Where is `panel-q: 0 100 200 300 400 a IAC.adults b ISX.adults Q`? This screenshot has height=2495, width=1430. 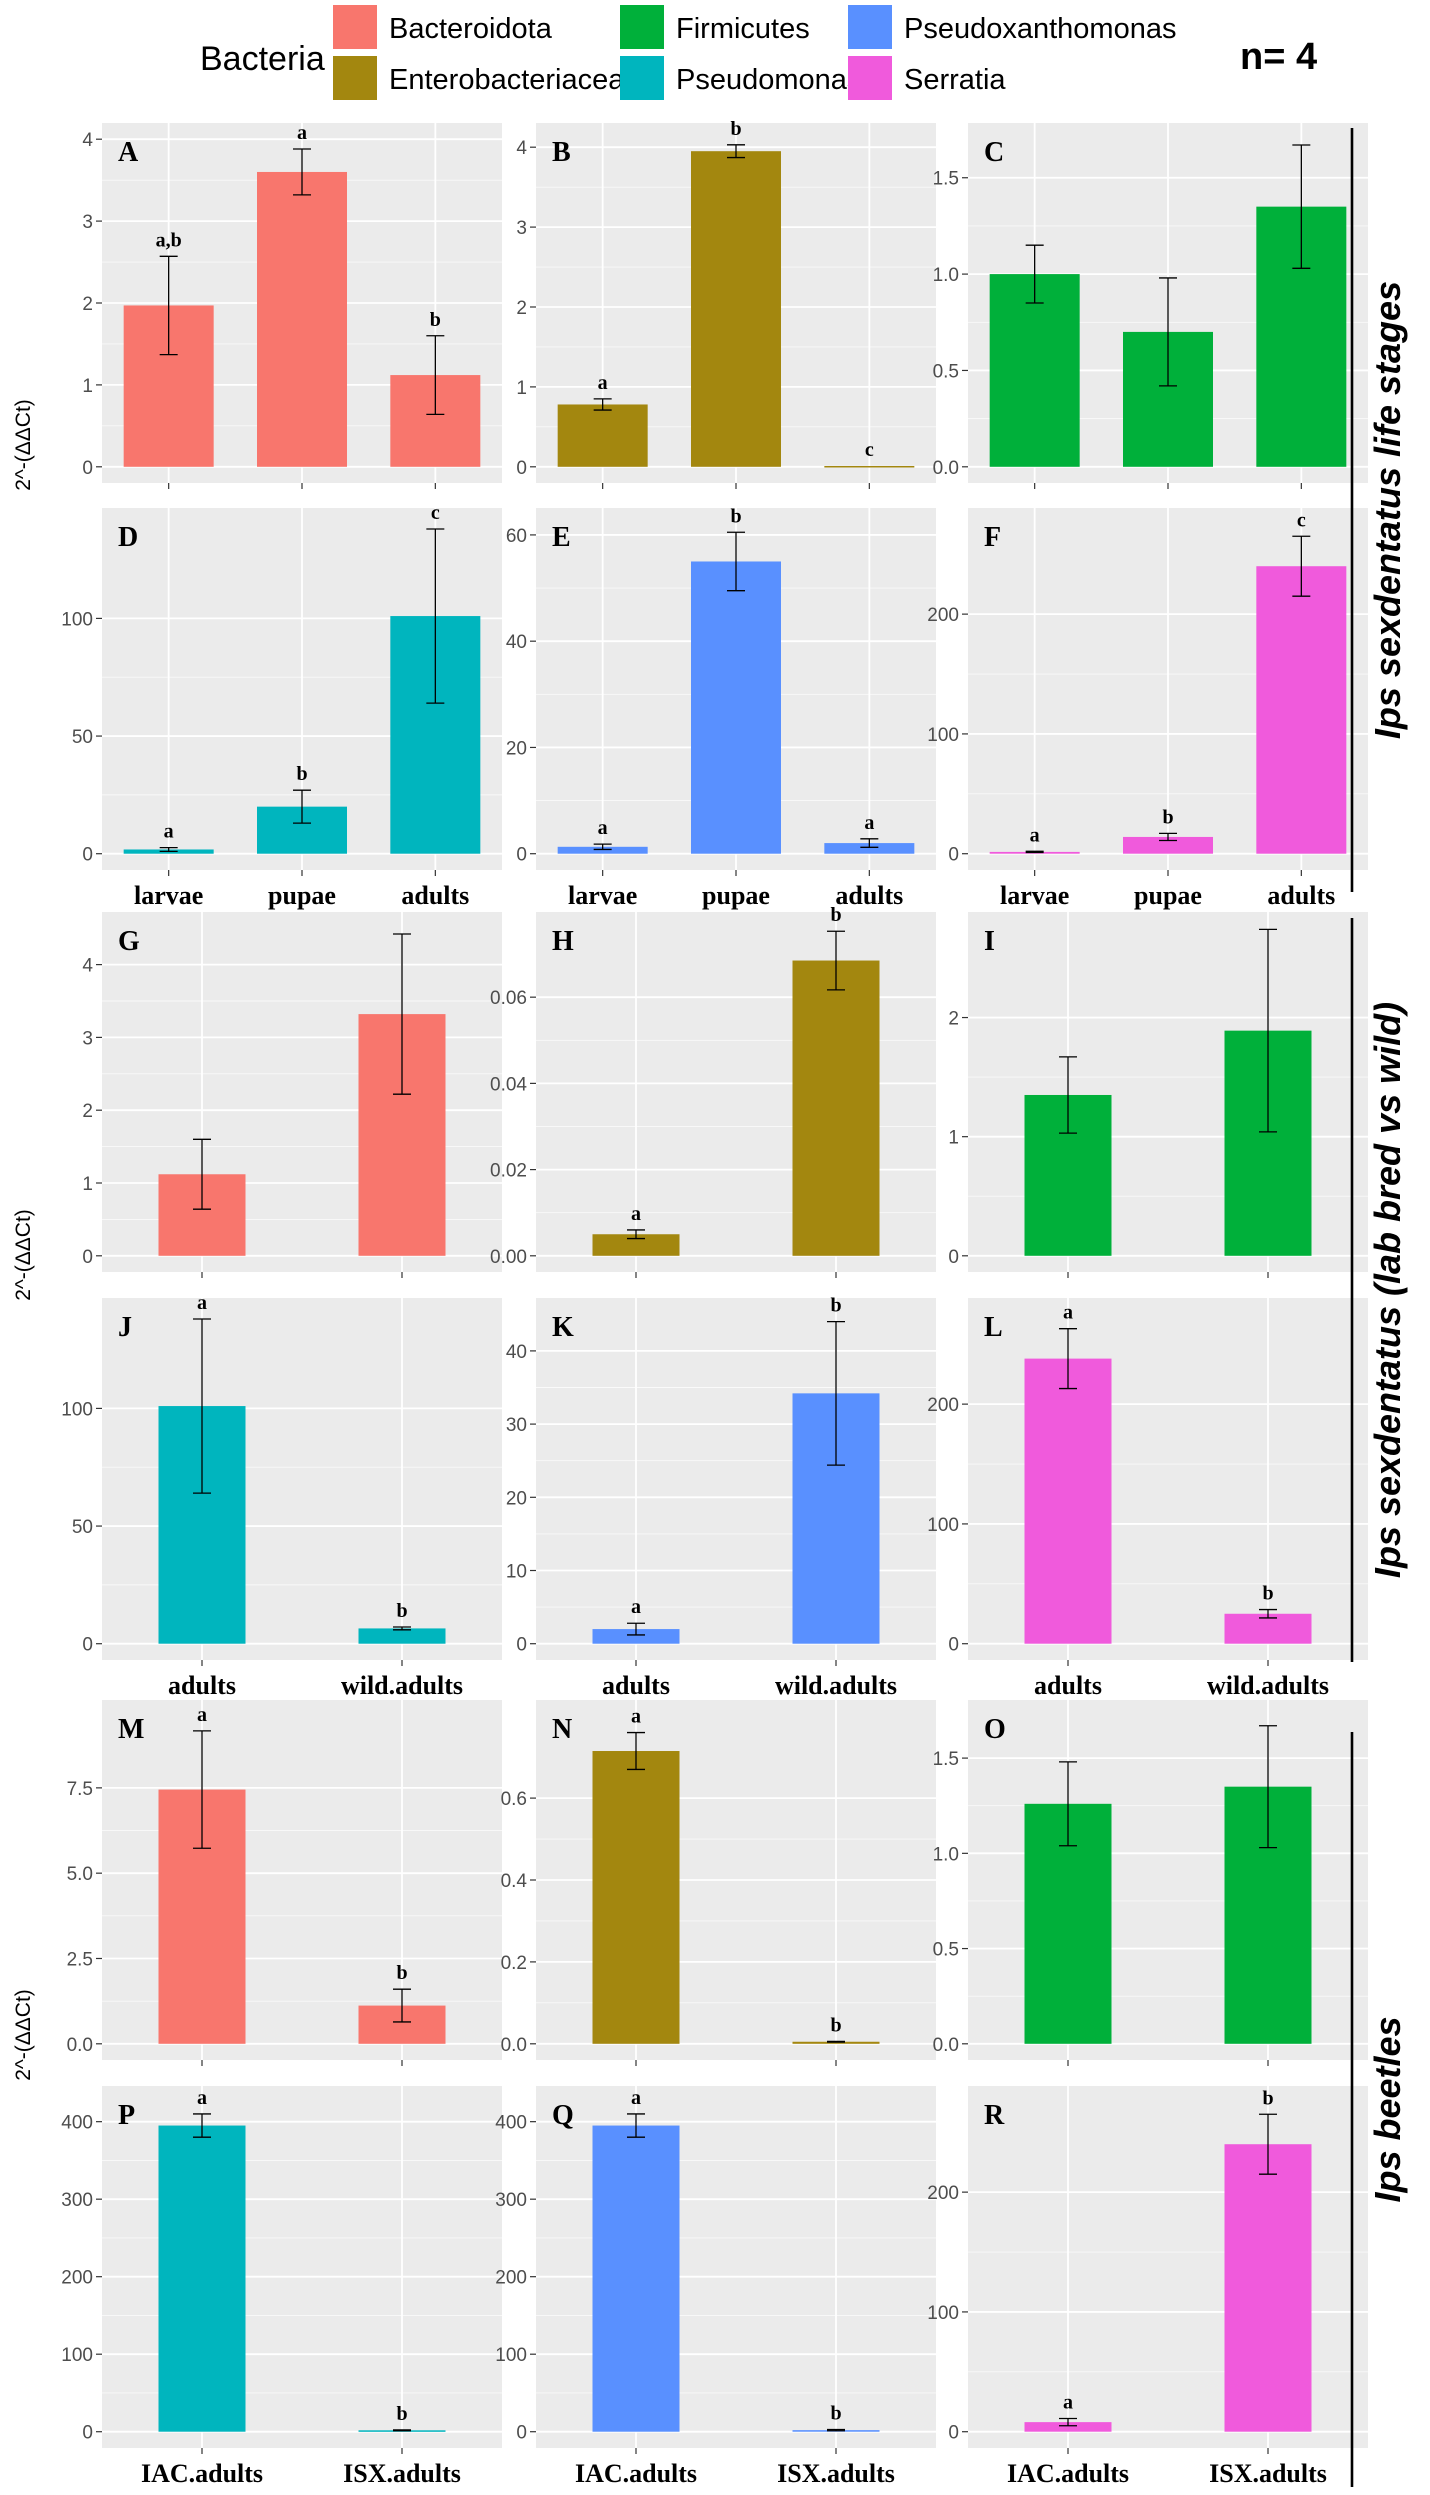 panel-q: 0 100 200 300 400 a IAC.adults b ISX.adults Q is located at coordinates (715, 2287).